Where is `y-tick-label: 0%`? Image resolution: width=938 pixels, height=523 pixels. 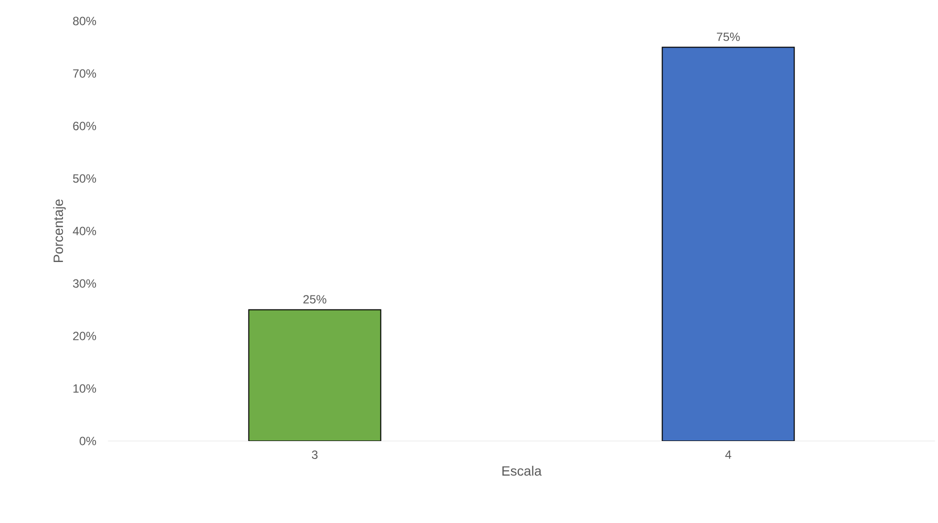
y-tick-label: 0% is located at coordinates (88, 441).